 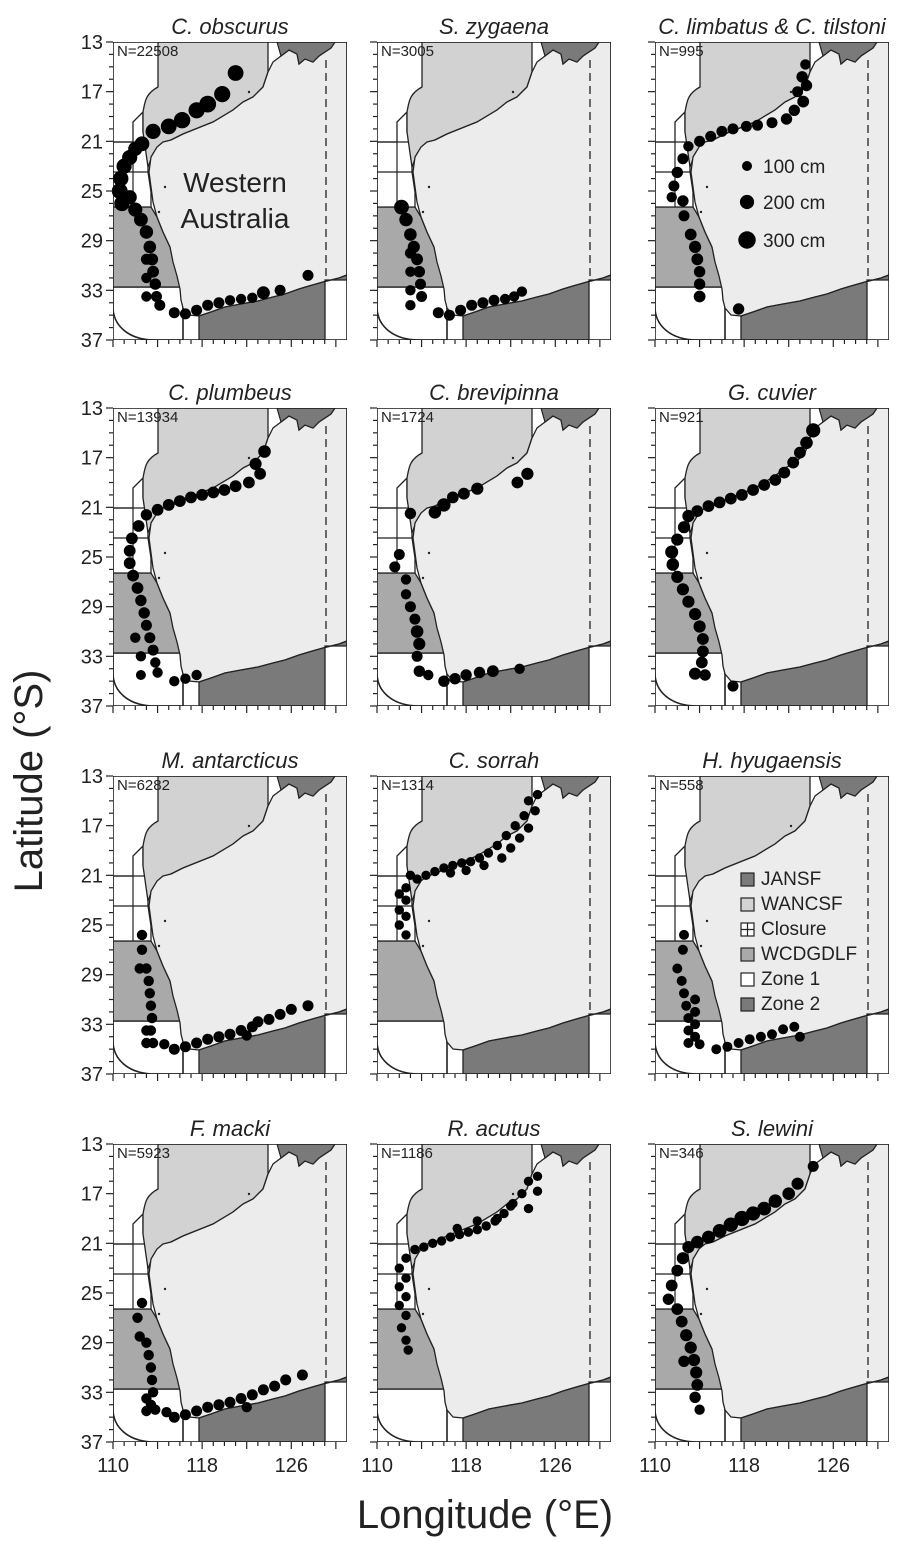 What do you see at coordinates (681, 51) in the screenshot?
I see `sample-count: N=995` at bounding box center [681, 51].